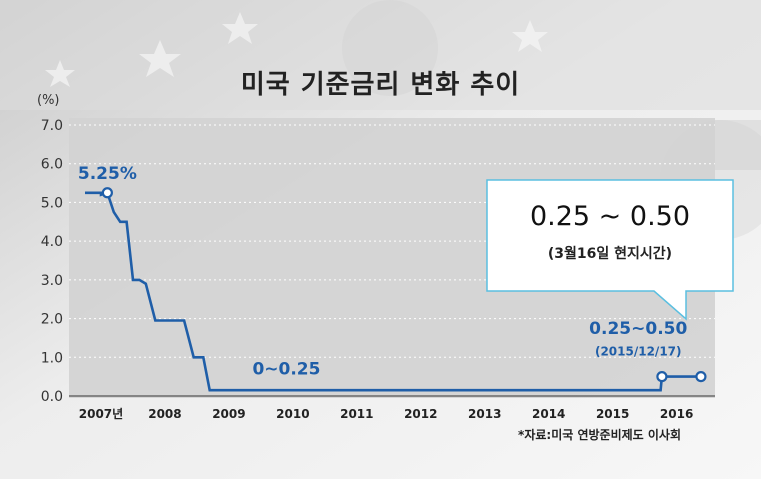 The height and width of the screenshot is (479, 761). Describe the element at coordinates (52, 358) in the screenshot. I see `y-tick-label: 1.0` at that location.